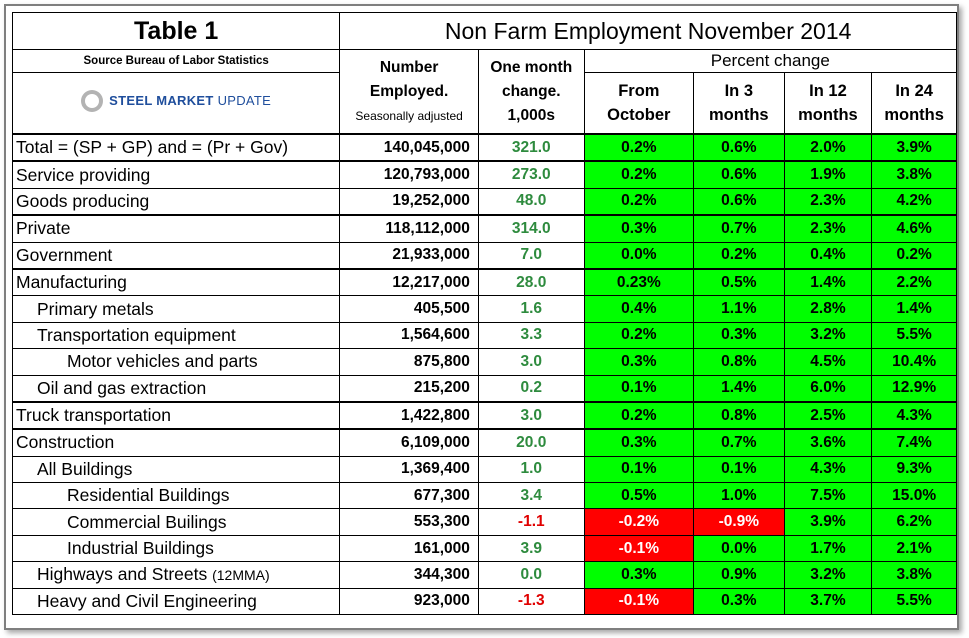 This screenshot has height=638, width=969. What do you see at coordinates (176, 415) in the screenshot?
I see `row-label: Truck transportation` at bounding box center [176, 415].